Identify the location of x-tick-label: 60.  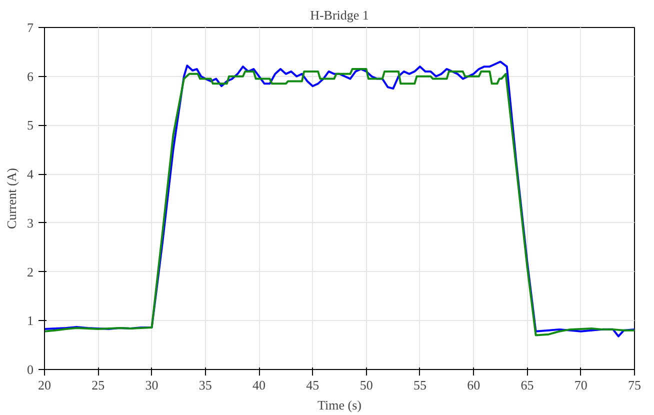
(473, 385).